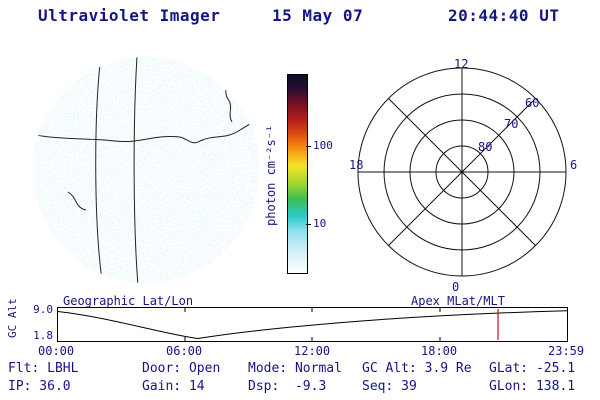 Image resolution: width=600 pixels, height=400 pixels. I want to click on status-glat: GLat: -25.1, so click(532, 368).